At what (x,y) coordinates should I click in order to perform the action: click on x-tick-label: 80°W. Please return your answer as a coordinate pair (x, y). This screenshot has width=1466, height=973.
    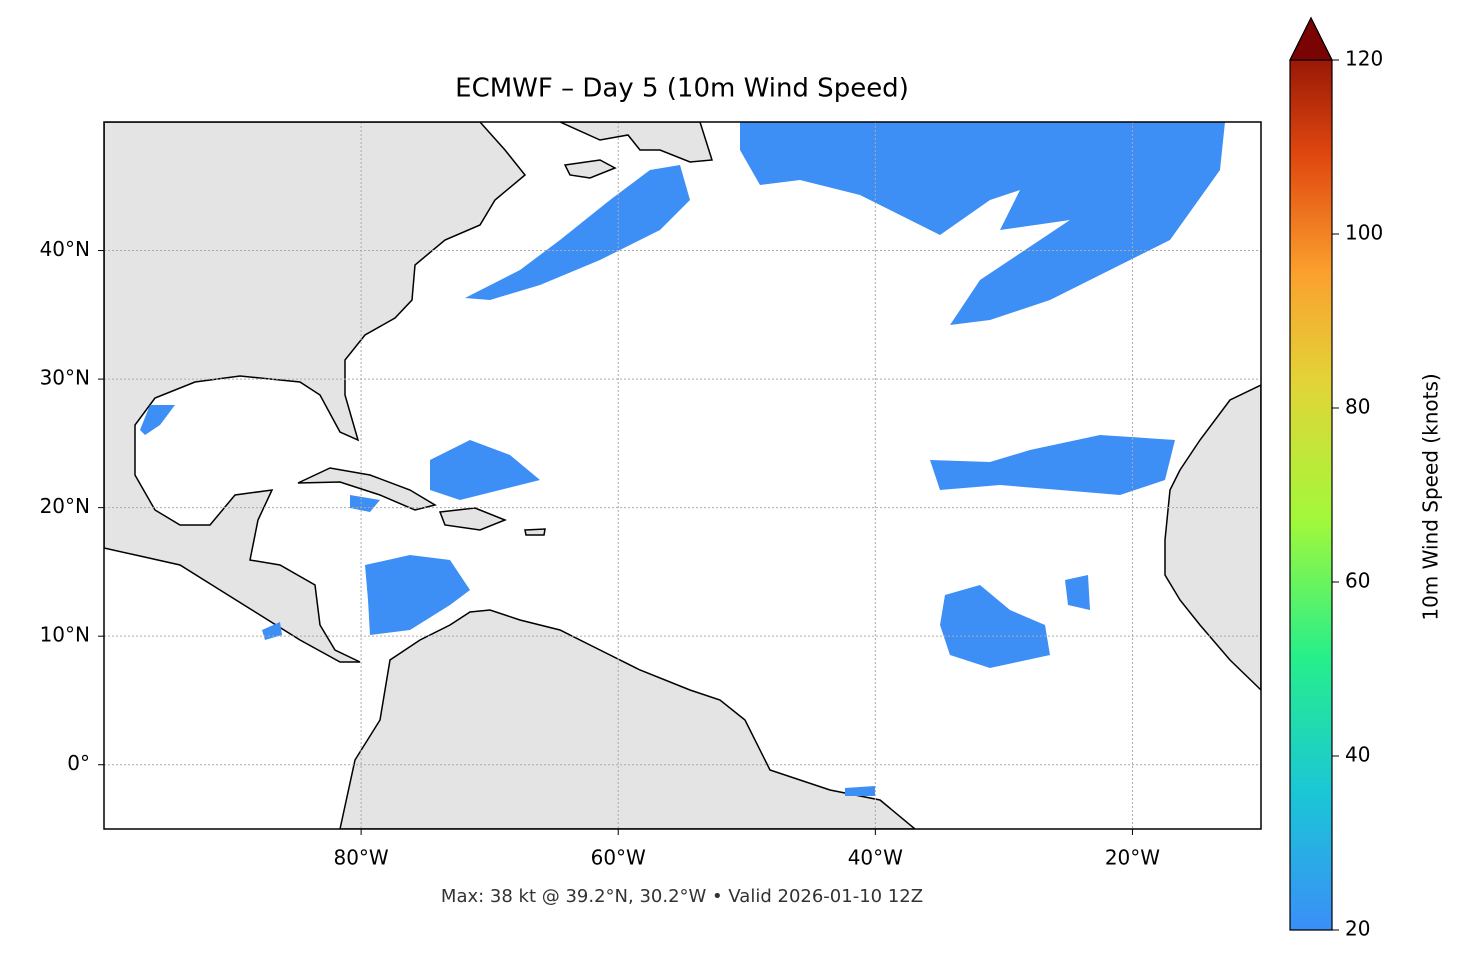
    Looking at the image, I should click on (360, 858).